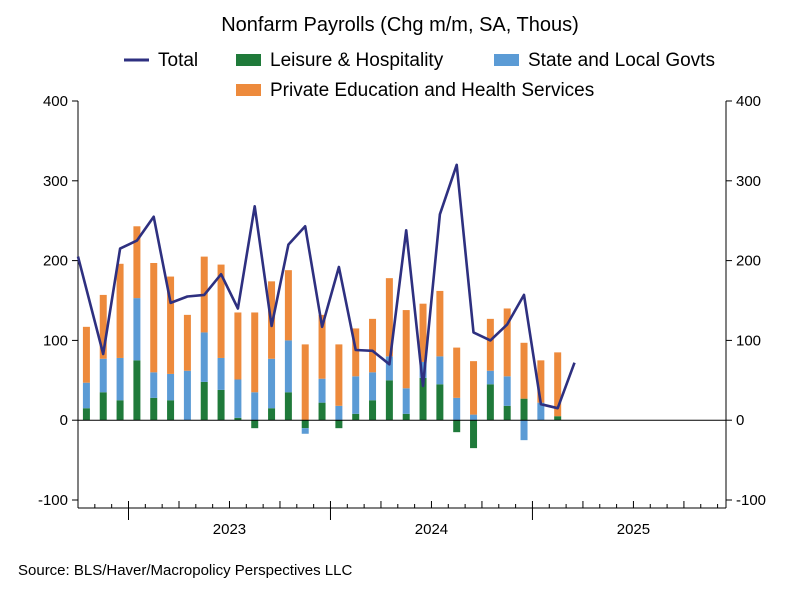 The image size is (799, 599). Describe the element at coordinates (740, 420) in the screenshot. I see `y-tick-label-right: 0` at that location.